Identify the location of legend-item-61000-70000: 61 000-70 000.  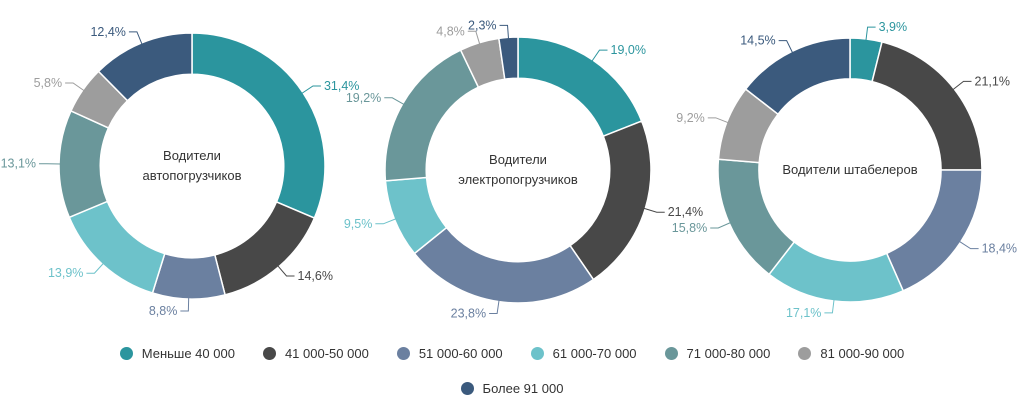
(583, 353).